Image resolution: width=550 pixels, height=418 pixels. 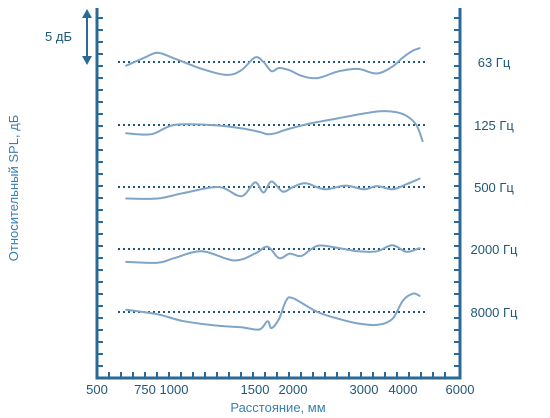 I want to click on x-tick-label: 500, so click(x=97, y=389).